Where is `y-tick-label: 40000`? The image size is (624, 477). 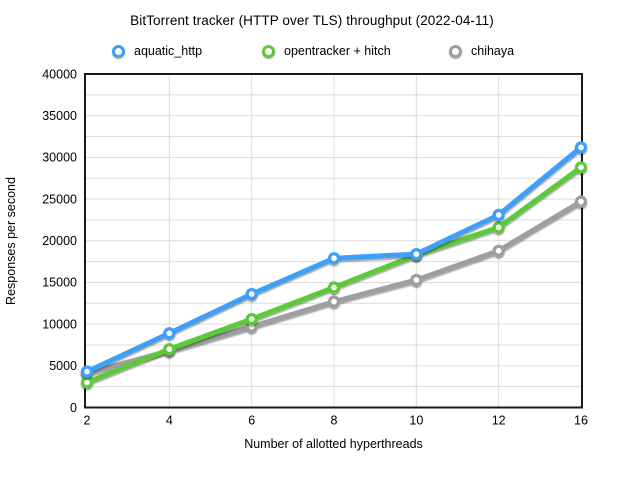 y-tick-label: 40000 is located at coordinates (59, 74).